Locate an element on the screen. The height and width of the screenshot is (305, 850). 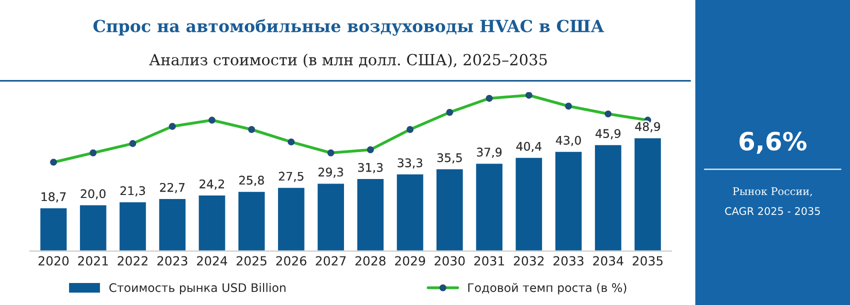
data-label: 40,4 is located at coordinates (529, 147).